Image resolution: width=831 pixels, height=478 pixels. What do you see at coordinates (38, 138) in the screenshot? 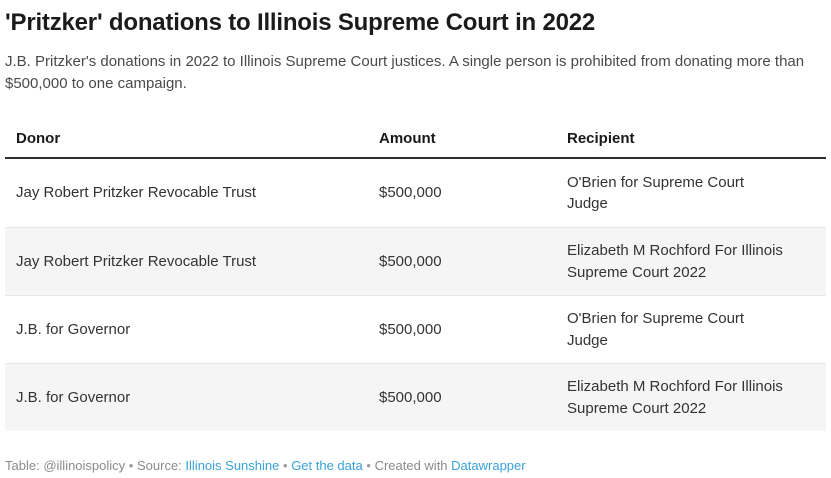
I see `column-header-donor: Donor` at bounding box center [38, 138].